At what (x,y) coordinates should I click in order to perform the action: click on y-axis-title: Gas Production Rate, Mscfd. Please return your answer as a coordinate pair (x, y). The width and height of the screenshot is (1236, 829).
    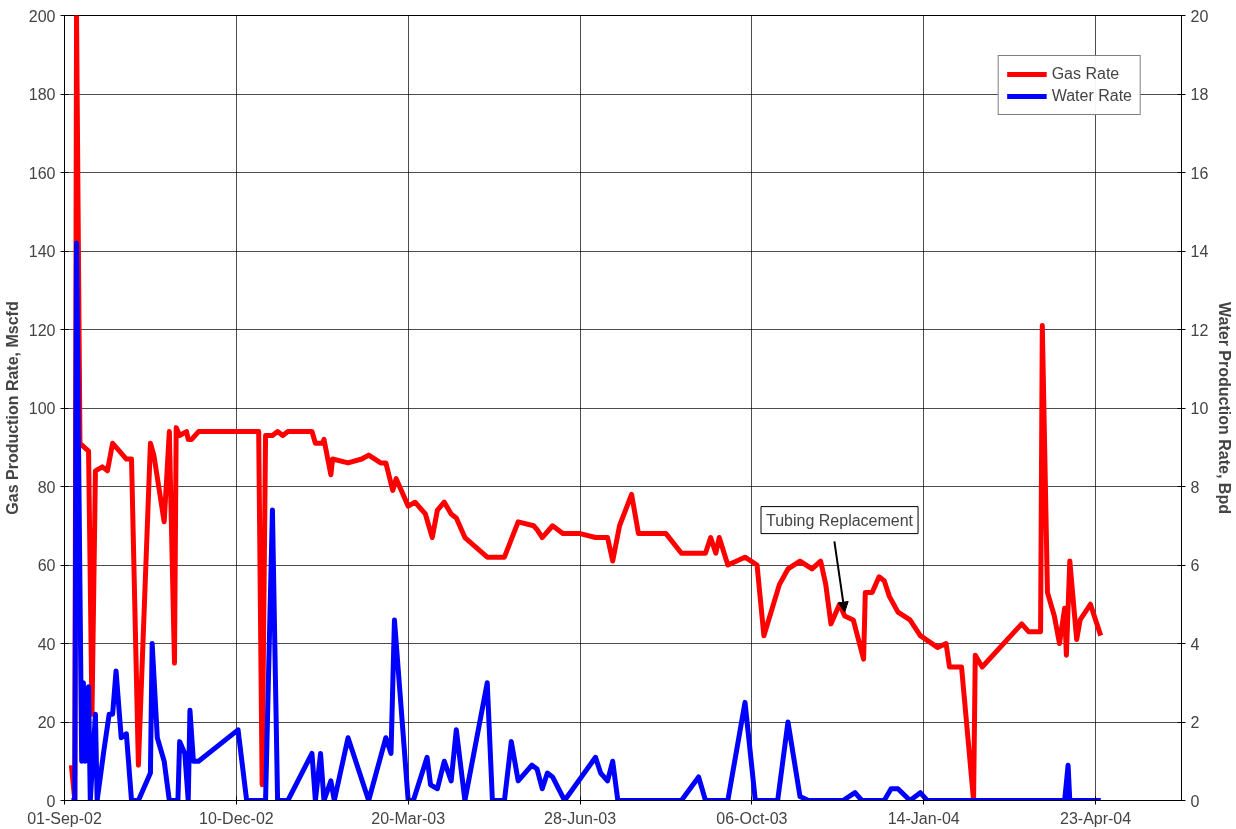
    Looking at the image, I should click on (12, 408).